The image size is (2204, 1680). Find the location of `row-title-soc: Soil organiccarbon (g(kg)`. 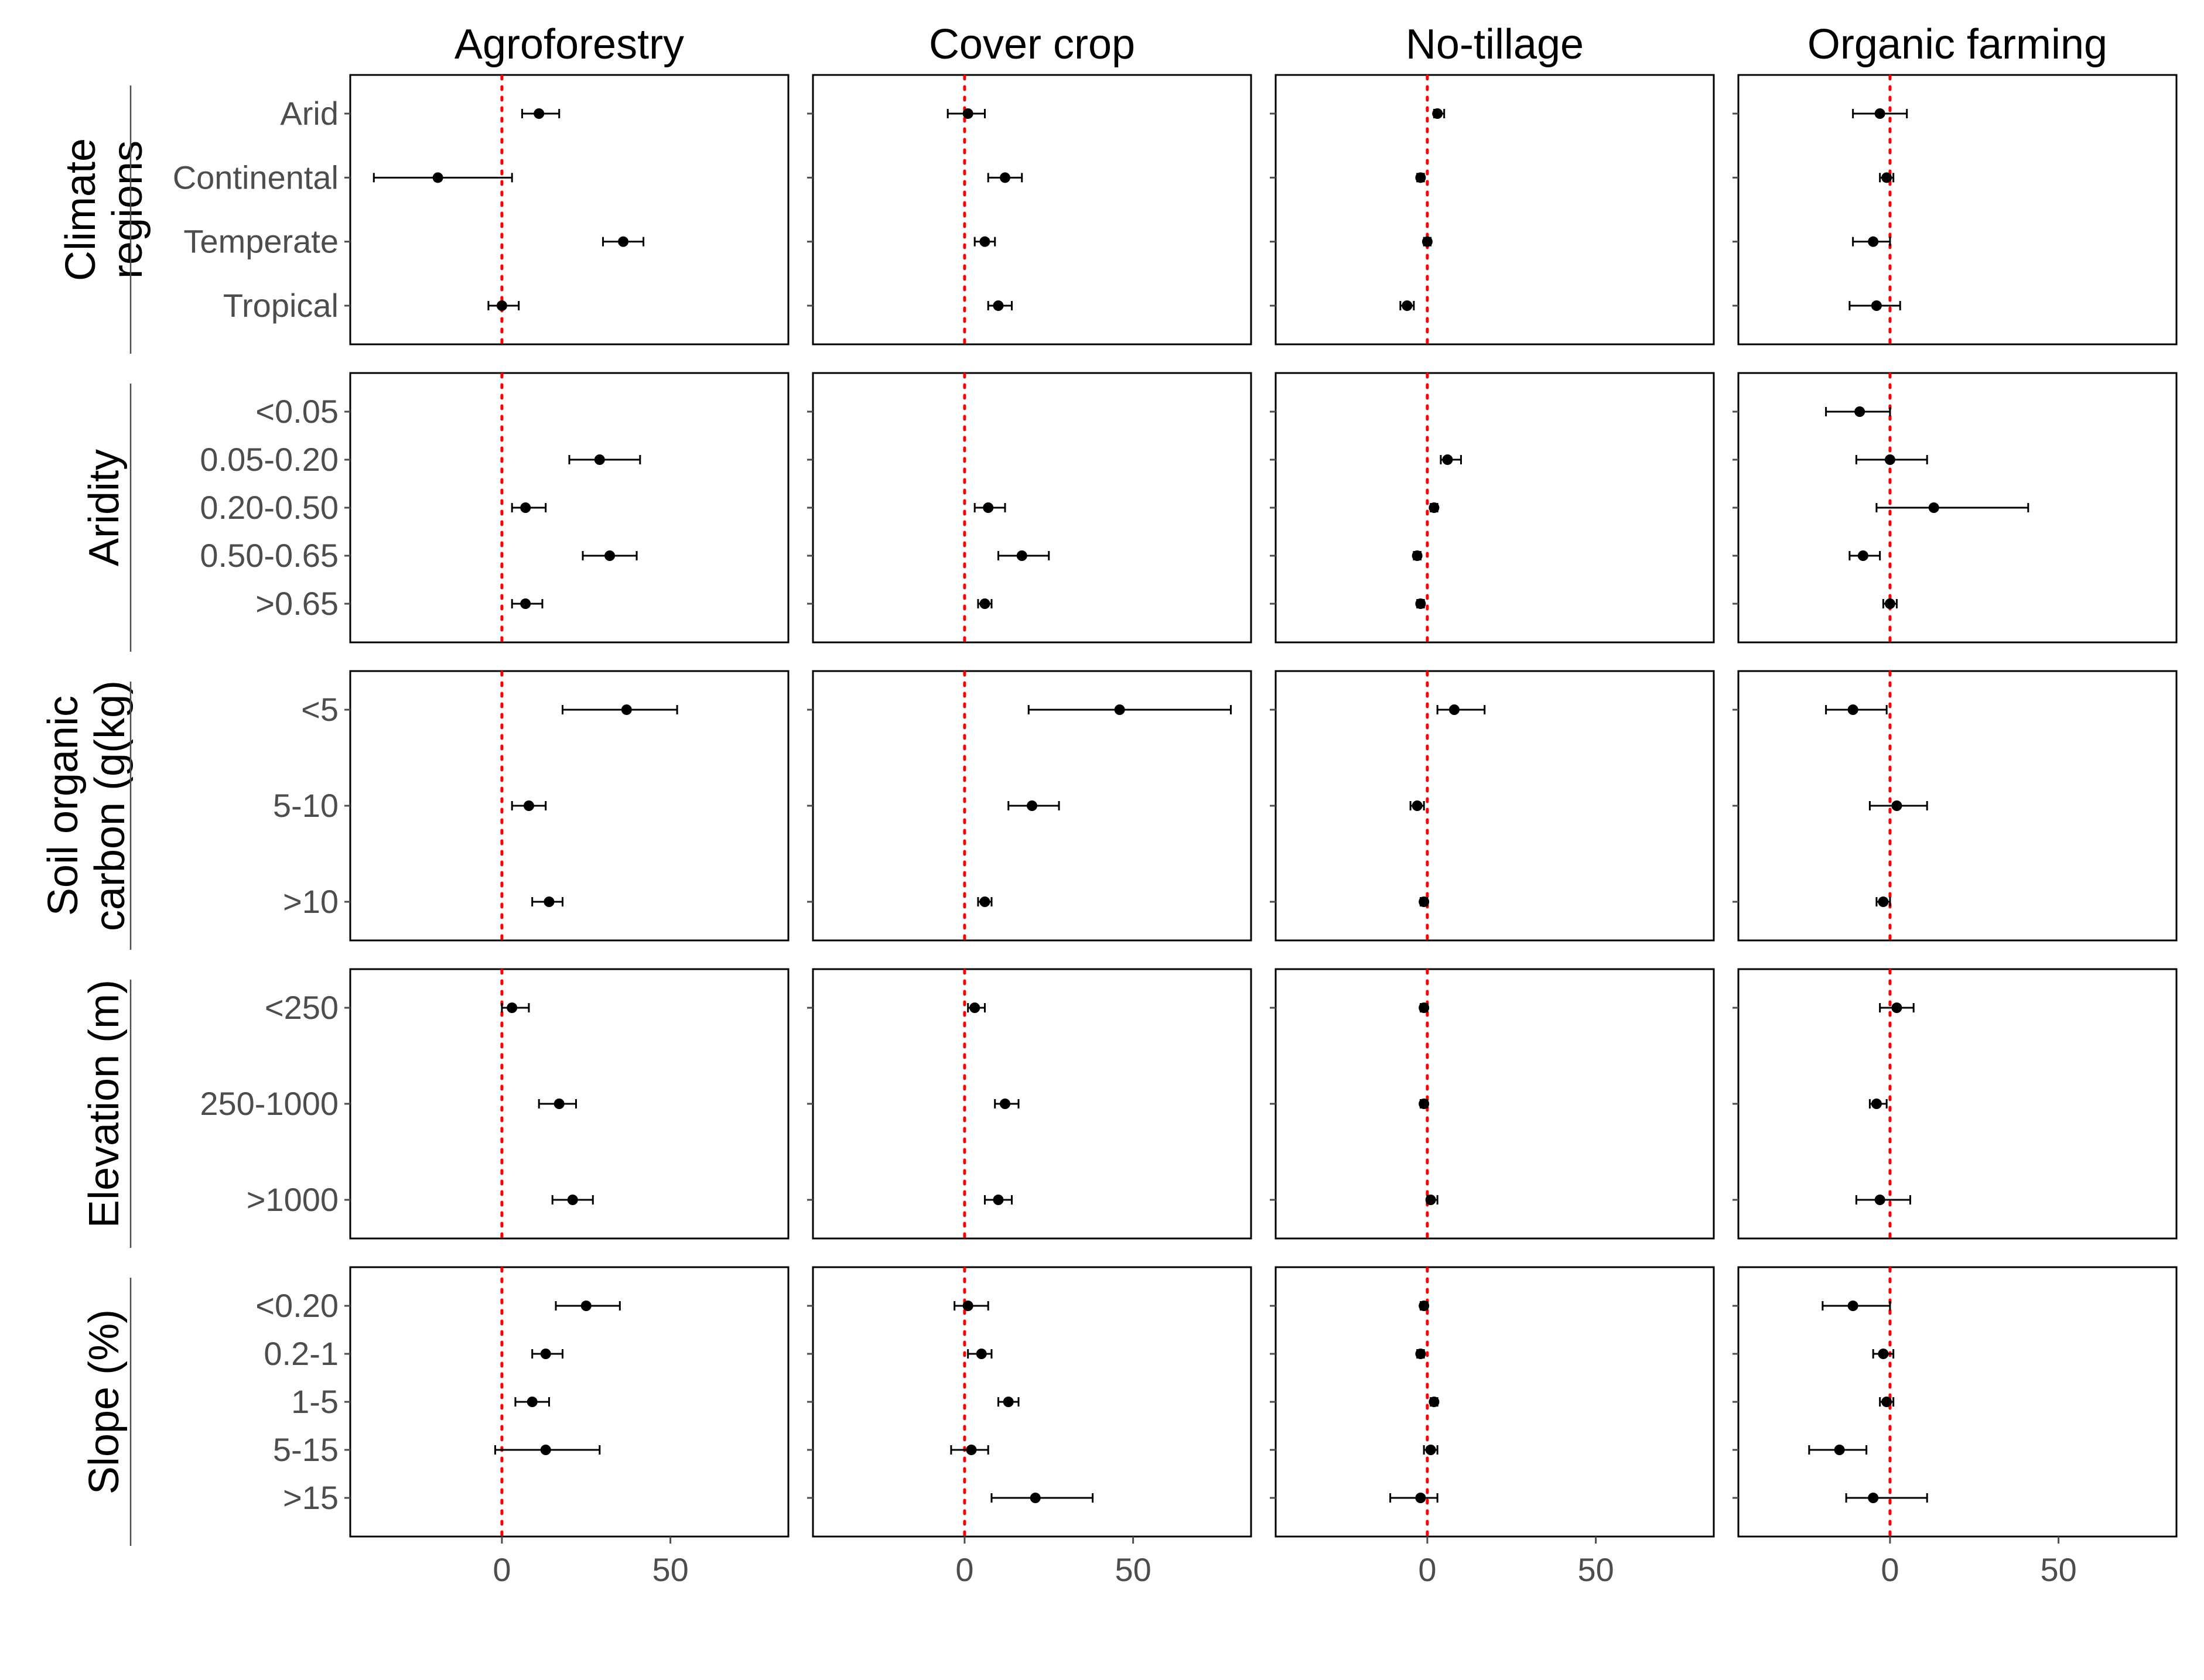

row-title-soc: Soil organiccarbon (g(kg) is located at coordinates (87, 805).